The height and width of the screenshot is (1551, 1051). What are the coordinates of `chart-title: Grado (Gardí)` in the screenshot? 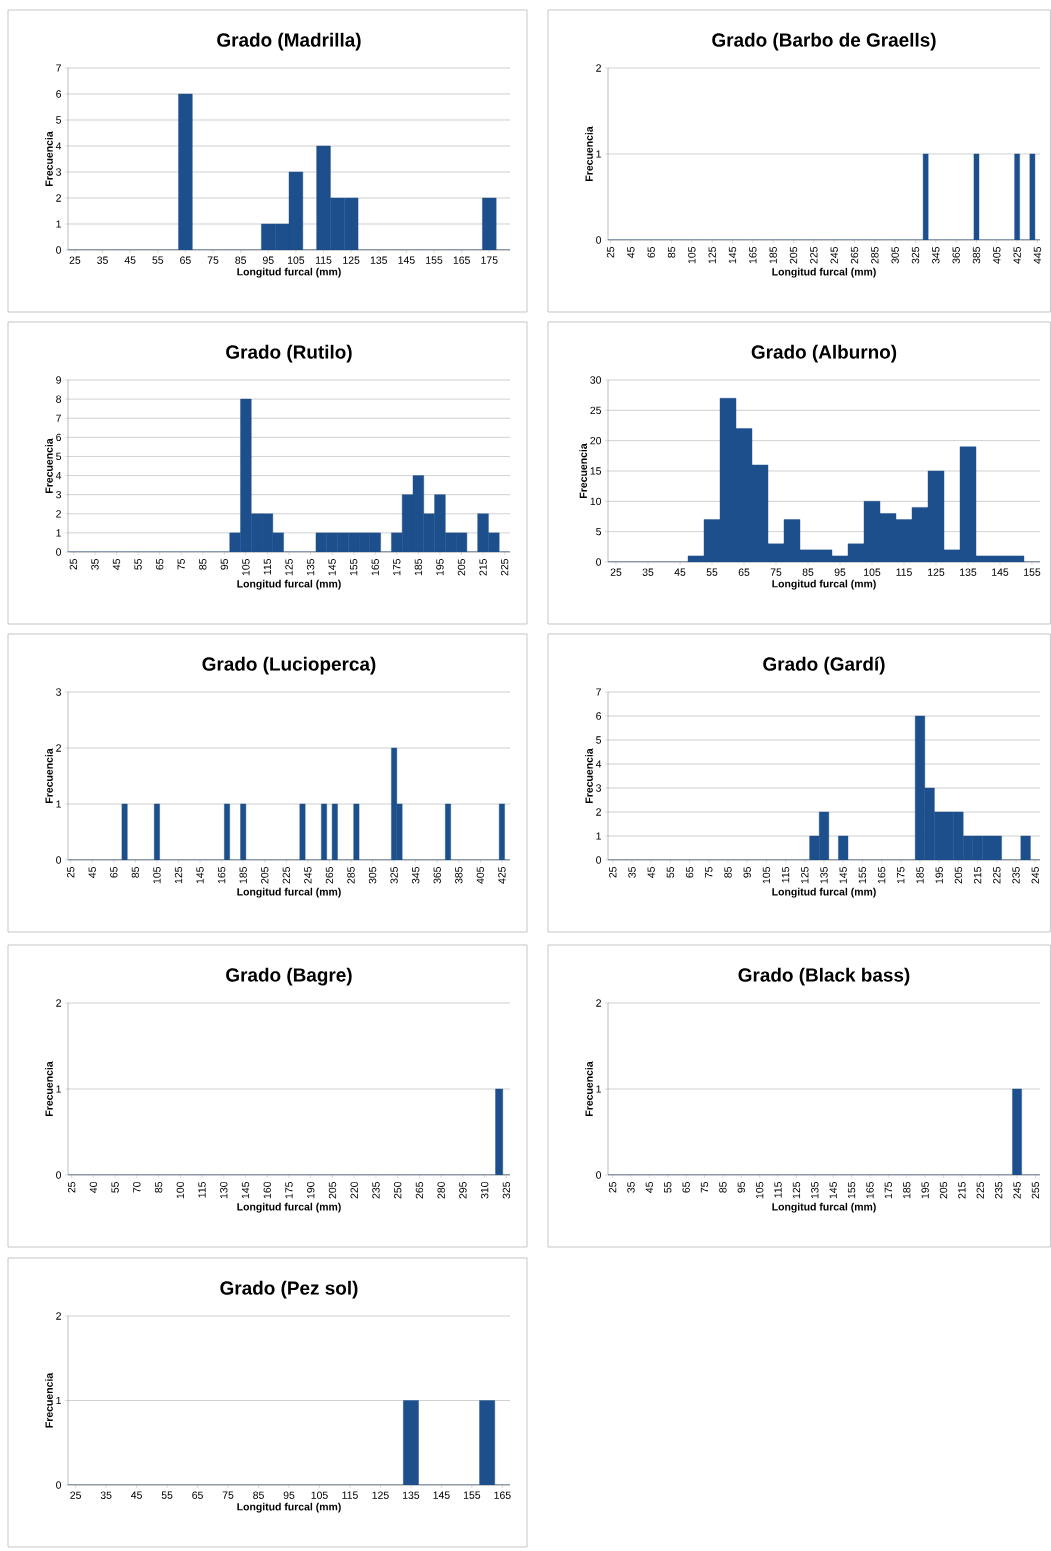 It's located at (824, 665).